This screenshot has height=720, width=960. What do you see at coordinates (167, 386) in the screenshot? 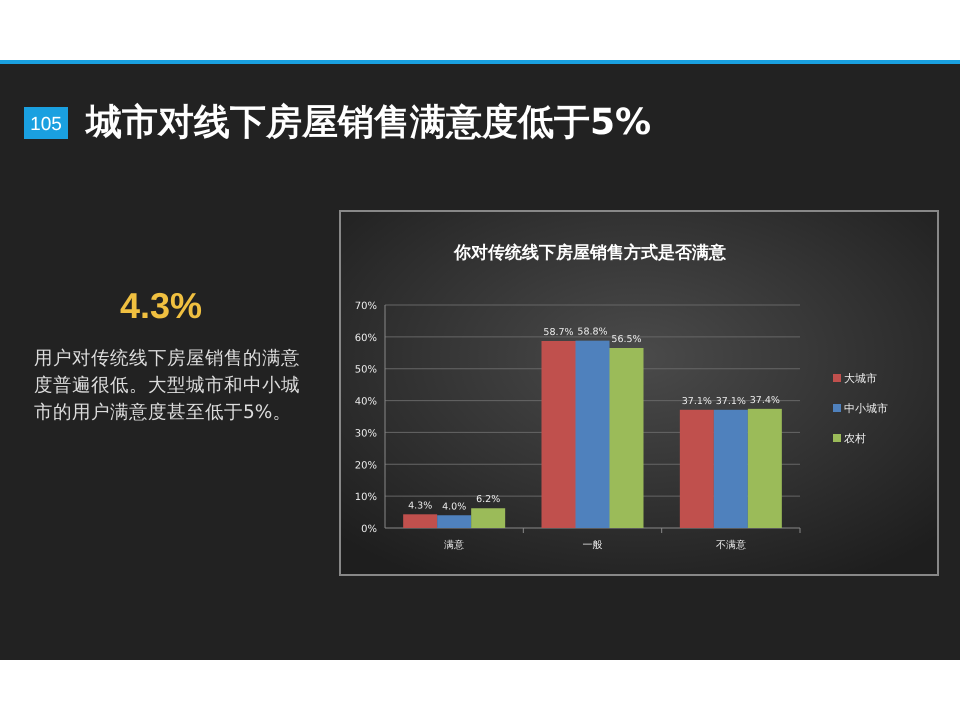
I see `text: 用户对传统线下房屋销售的满意度普遍很低。大型城市和中小城市的用户满意度甚至低于5%。` at bounding box center [167, 386].